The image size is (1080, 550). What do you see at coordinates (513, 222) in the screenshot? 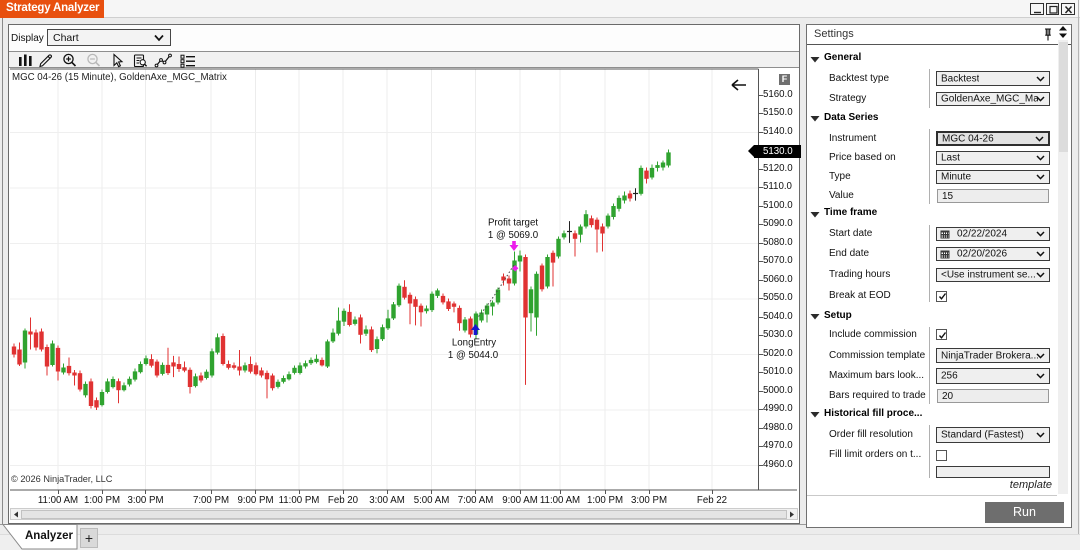
I see `svg-text: Profit target` at bounding box center [513, 222].